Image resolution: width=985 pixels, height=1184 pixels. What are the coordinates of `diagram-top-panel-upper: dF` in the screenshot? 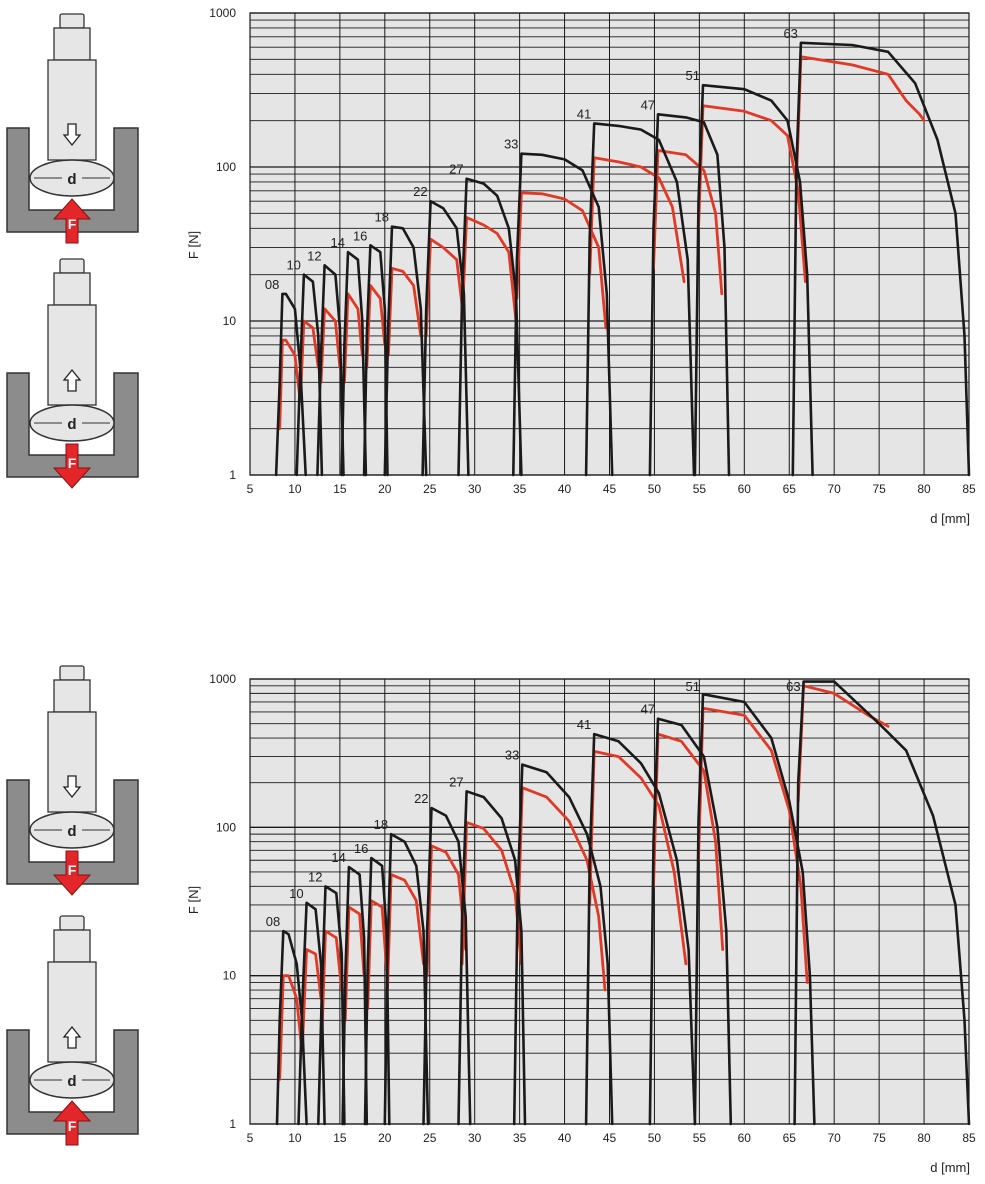 It's located at (72, 128).